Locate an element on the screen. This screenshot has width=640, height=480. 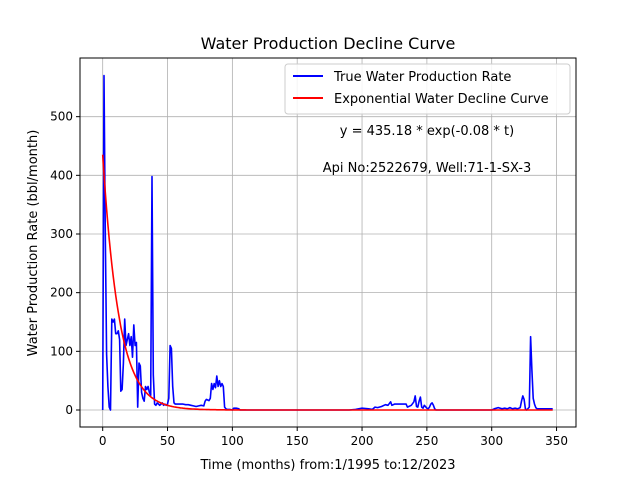
x-tick-label: 200 is located at coordinates (362, 441).